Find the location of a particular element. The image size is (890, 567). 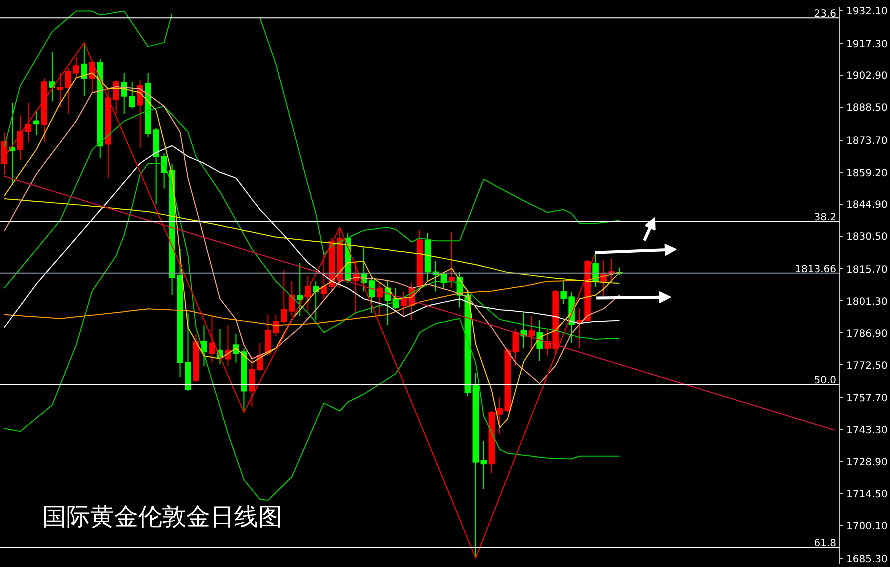

y-tick-label: 1801.30 is located at coordinates (867, 302).